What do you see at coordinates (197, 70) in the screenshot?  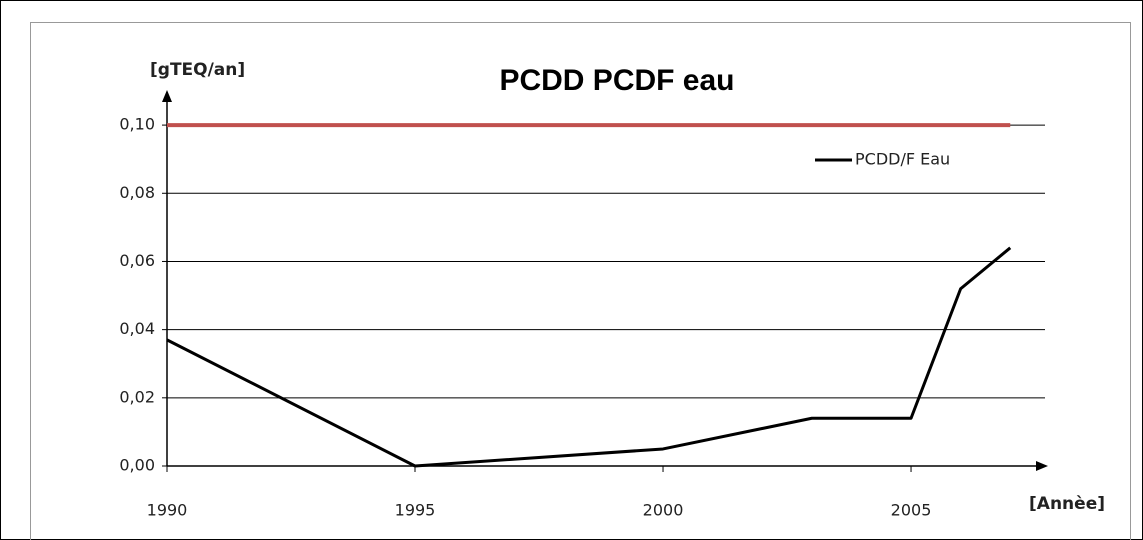 I see `y-axis-label: [gTEQ/an]` at bounding box center [197, 70].